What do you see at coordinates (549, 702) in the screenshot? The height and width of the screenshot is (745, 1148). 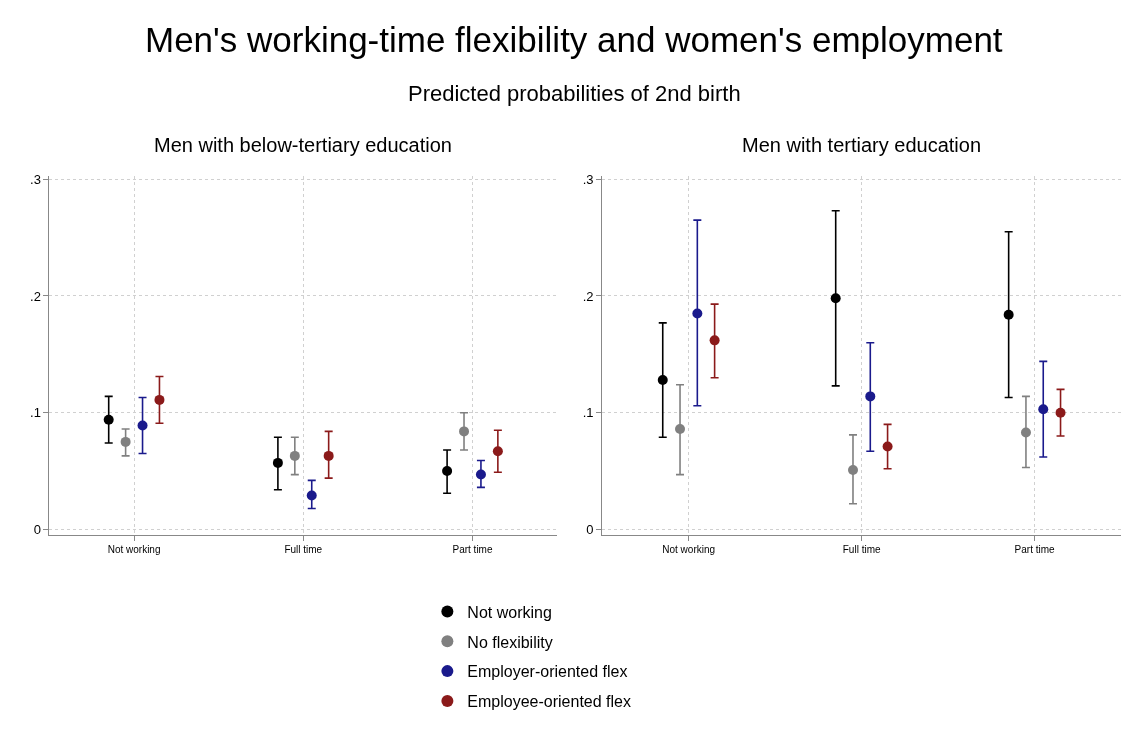 I see `legend-label: Employee-oriented flex` at bounding box center [549, 702].